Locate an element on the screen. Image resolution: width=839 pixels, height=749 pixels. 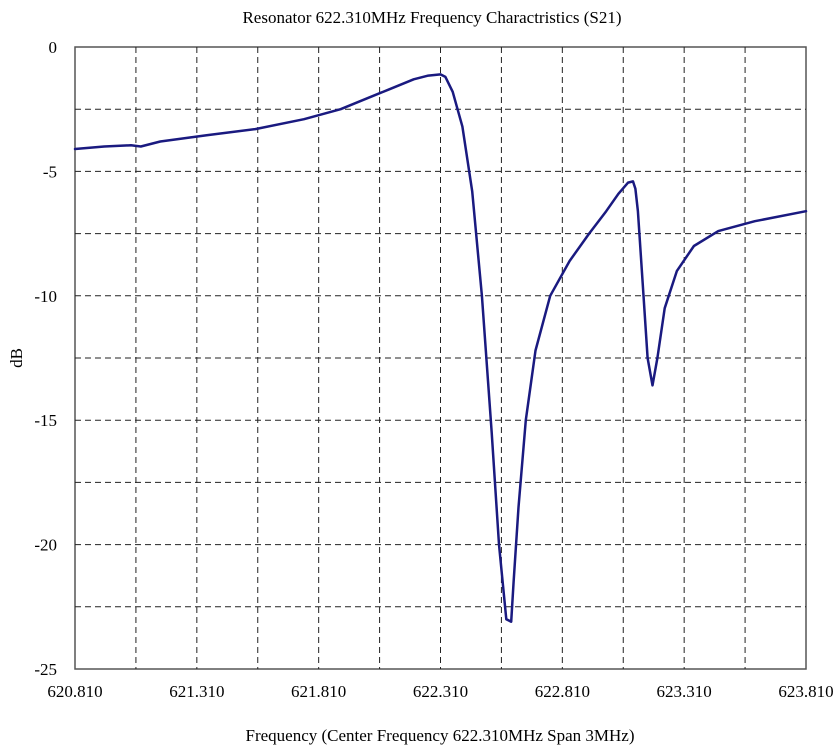
y-tick-label: -15 is located at coordinates (45, 420).